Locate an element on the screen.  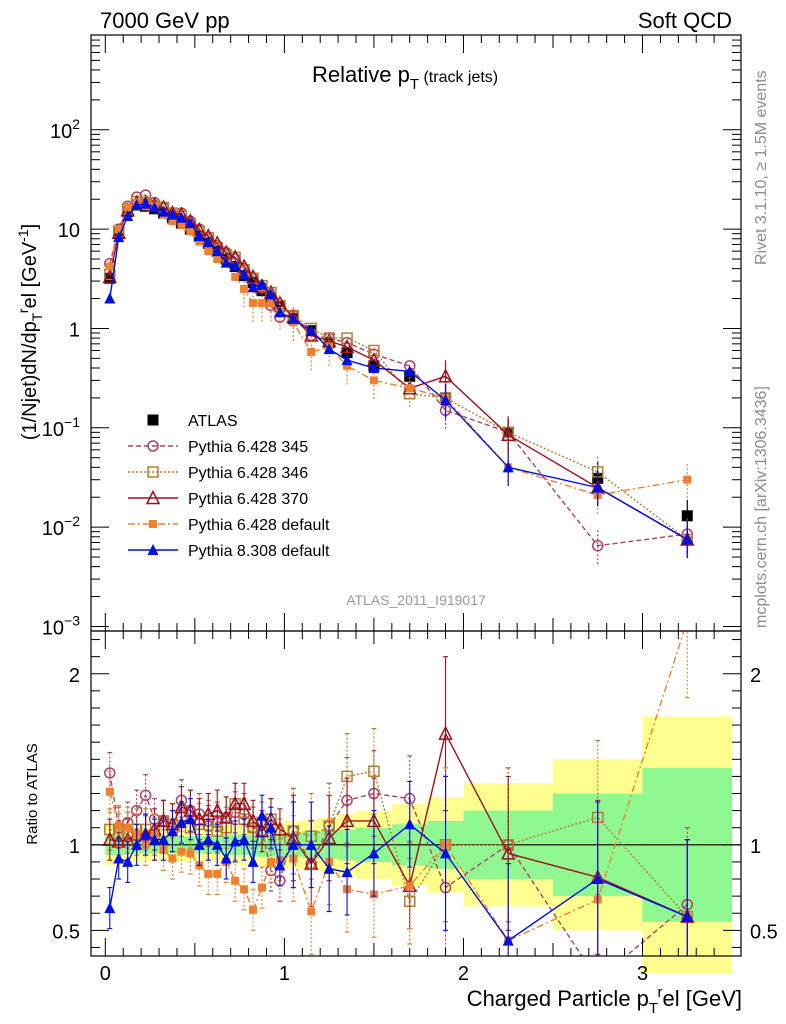
ratio-y-axis-label: Ratio to ATLAS is located at coordinates (32, 793).